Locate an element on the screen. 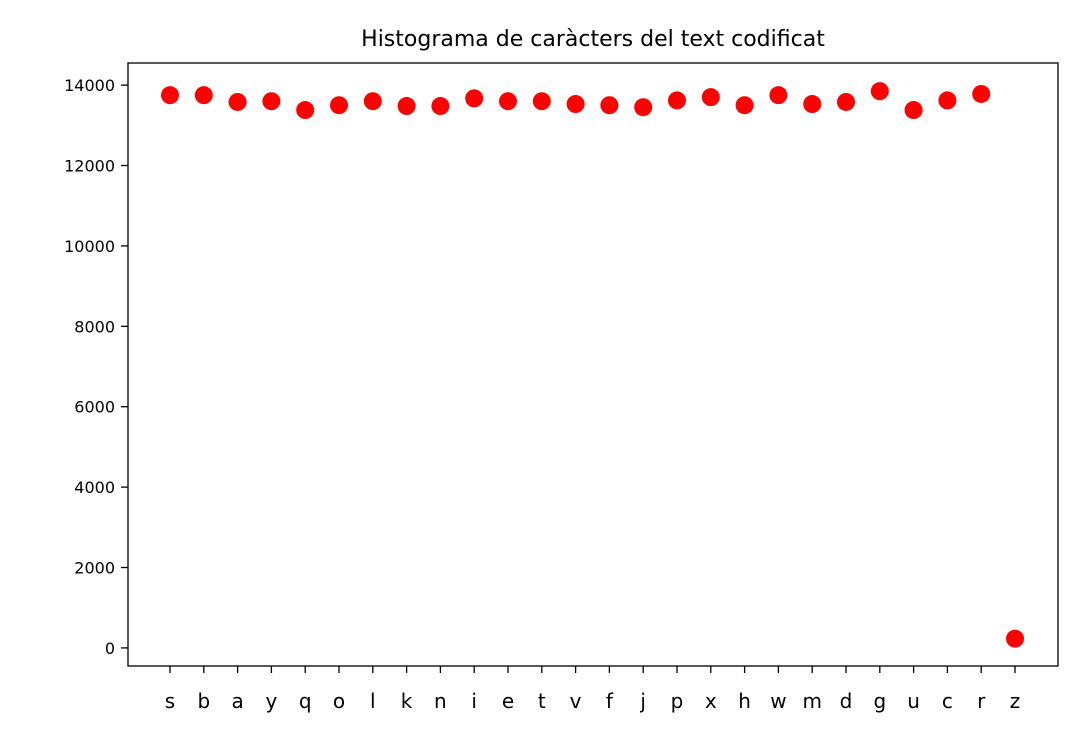 Image resolution: width=1081 pixels, height=739 pixels. x-tick-label: k is located at coordinates (407, 701).